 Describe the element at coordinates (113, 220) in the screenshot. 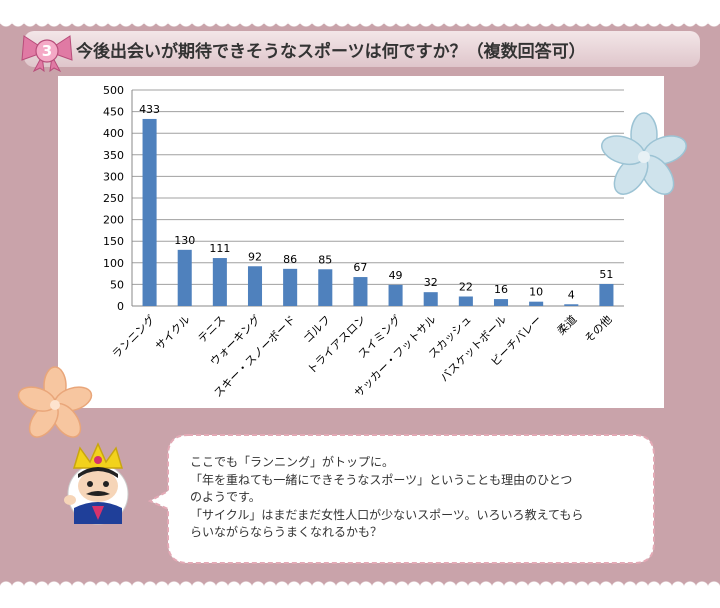

I see `y-tick-label: 200` at that location.